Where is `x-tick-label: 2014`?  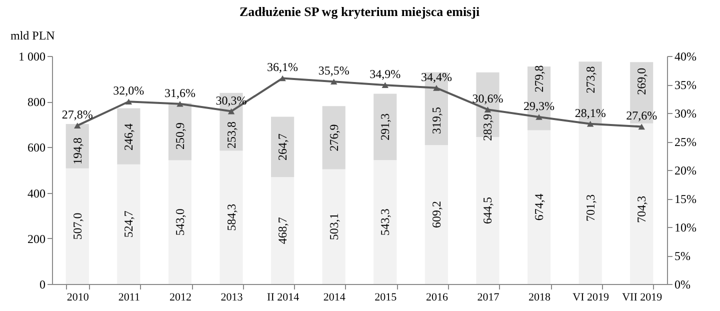 x-tick-label: 2014 is located at coordinates (334, 298).